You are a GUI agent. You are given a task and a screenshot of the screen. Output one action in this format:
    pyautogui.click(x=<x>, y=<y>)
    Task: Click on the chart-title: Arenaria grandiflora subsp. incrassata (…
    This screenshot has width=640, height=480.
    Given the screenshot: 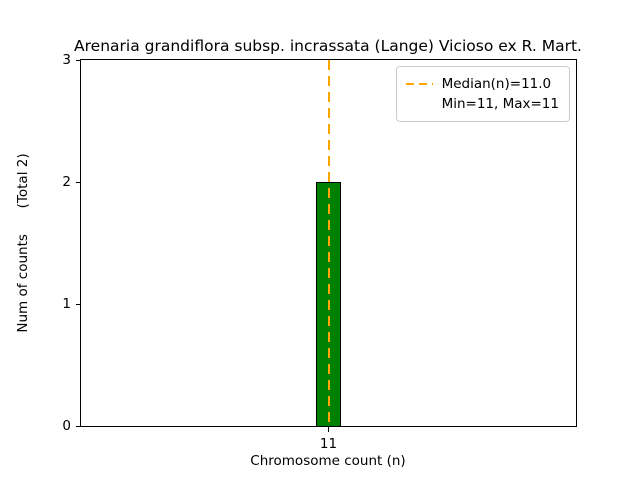 What is the action you would take?
    pyautogui.click(x=328, y=46)
    